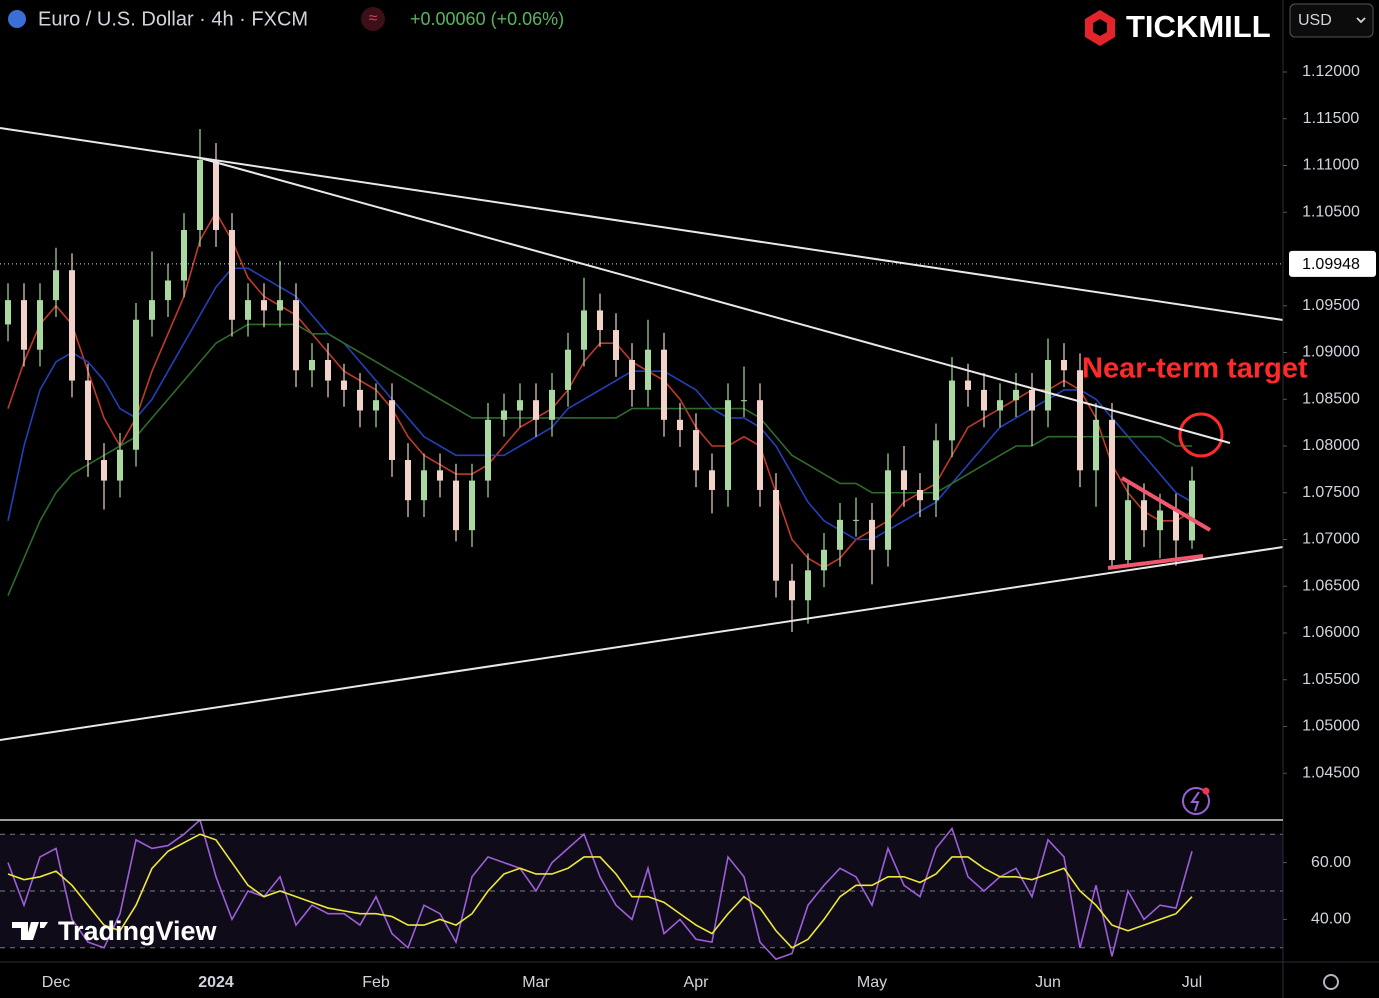  What do you see at coordinates (1331, 585) in the screenshot?
I see `y-tick-label: 1.06500` at bounding box center [1331, 585].